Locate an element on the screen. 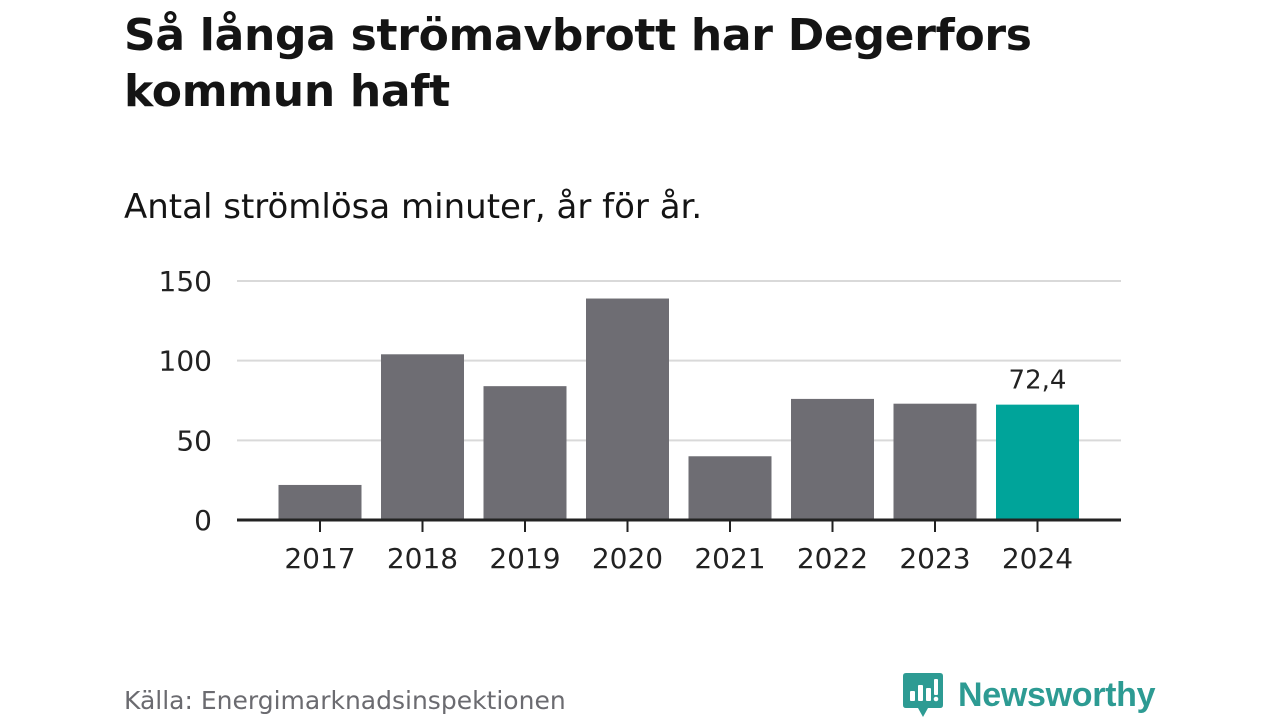 The width and height of the screenshot is (1280, 720). bar-2017 is located at coordinates (320, 502).